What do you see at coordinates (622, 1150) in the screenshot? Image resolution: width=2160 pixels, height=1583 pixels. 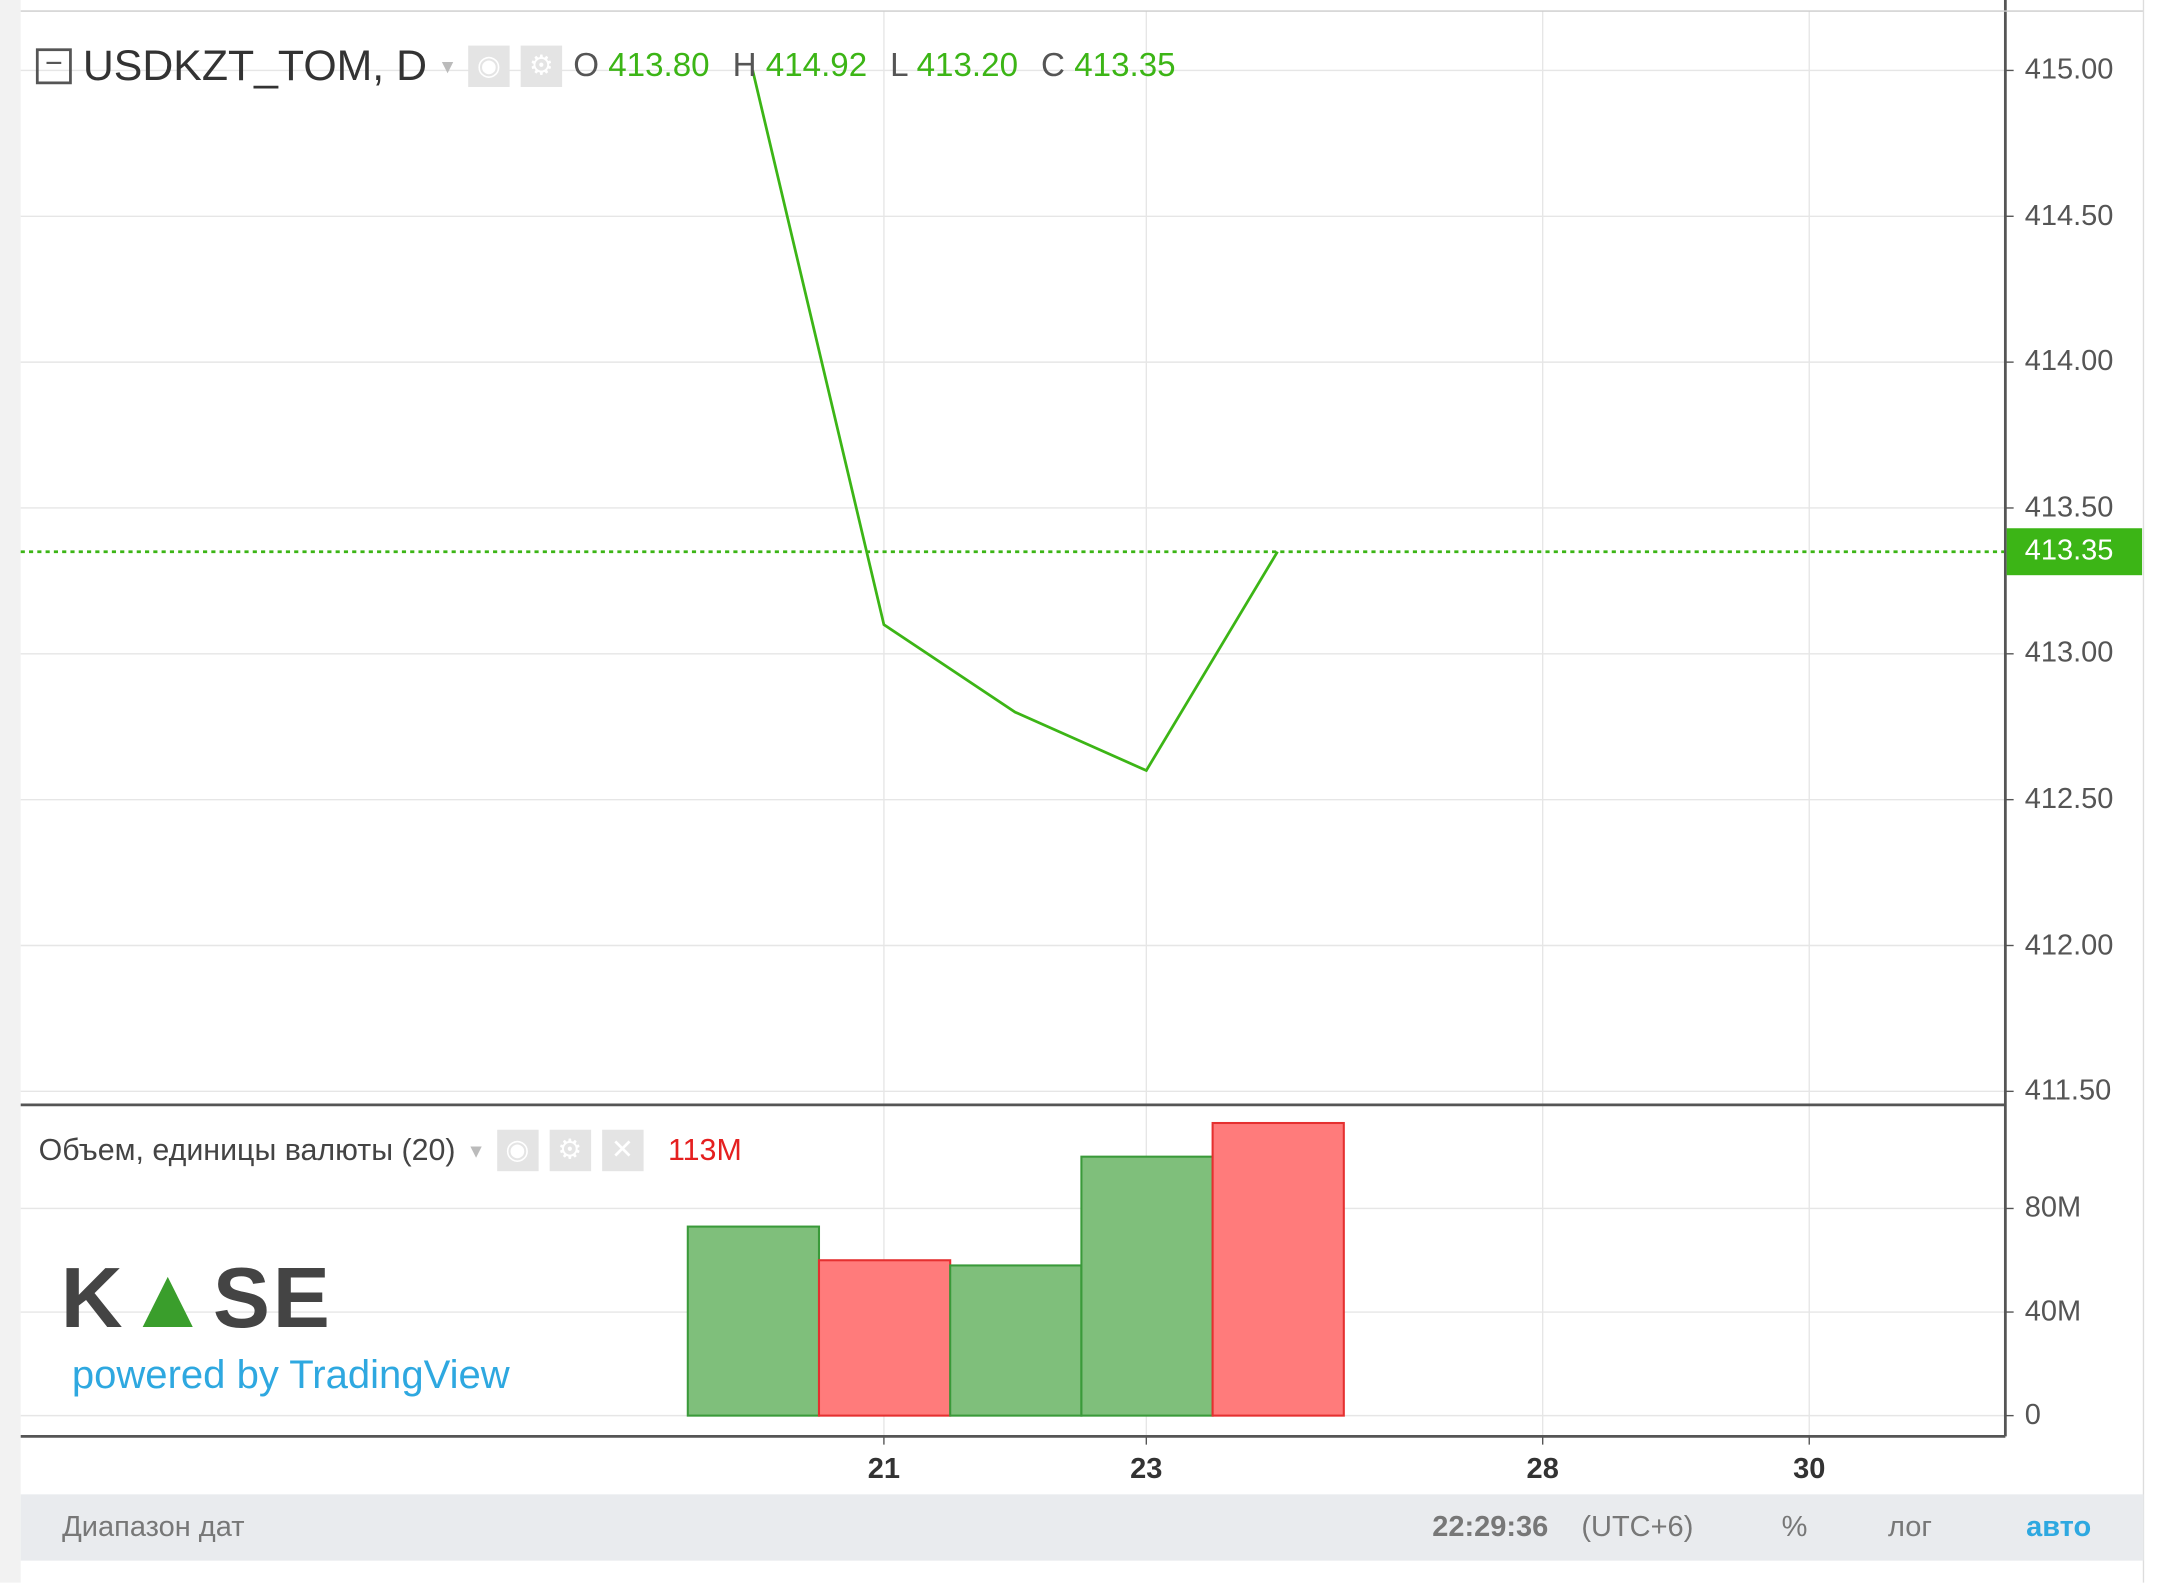 I see `close-icon: ✕` at bounding box center [622, 1150].